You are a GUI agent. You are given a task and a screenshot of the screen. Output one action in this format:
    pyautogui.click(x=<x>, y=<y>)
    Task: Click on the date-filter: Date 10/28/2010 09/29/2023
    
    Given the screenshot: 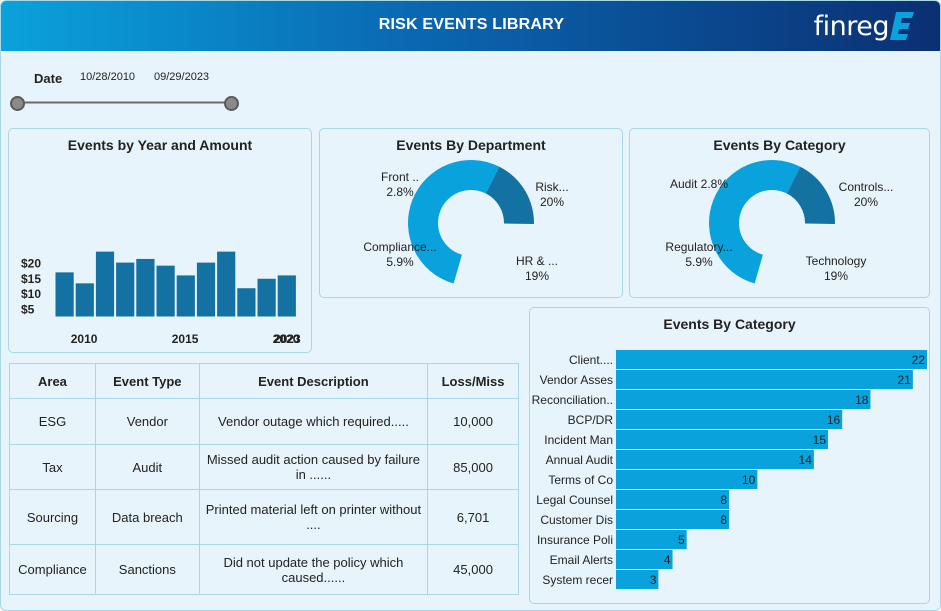 What is the action you would take?
    pyautogui.click(x=129, y=91)
    